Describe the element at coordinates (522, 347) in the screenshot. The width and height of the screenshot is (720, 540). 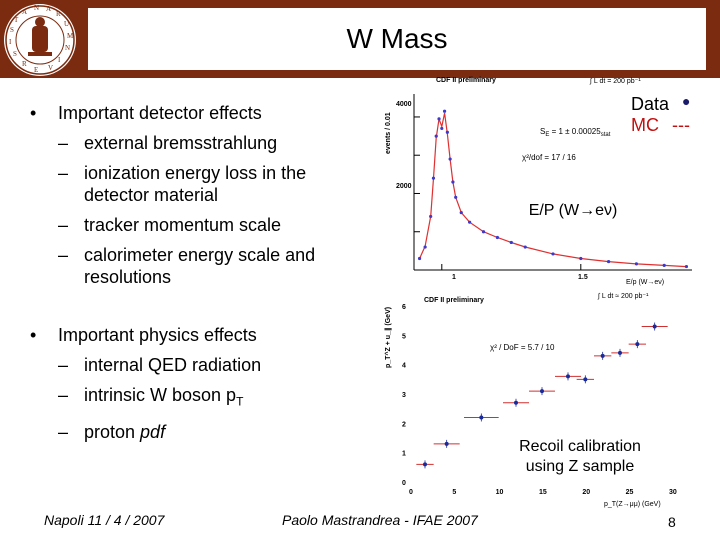
I see `chi2-label: χ² / DoF = 5.7 / 10` at that location.